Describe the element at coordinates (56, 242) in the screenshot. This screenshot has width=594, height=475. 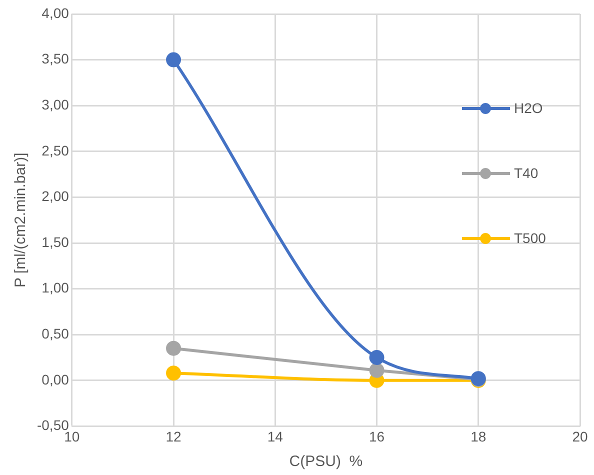
I see `y-tick-label: 1,50` at that location.